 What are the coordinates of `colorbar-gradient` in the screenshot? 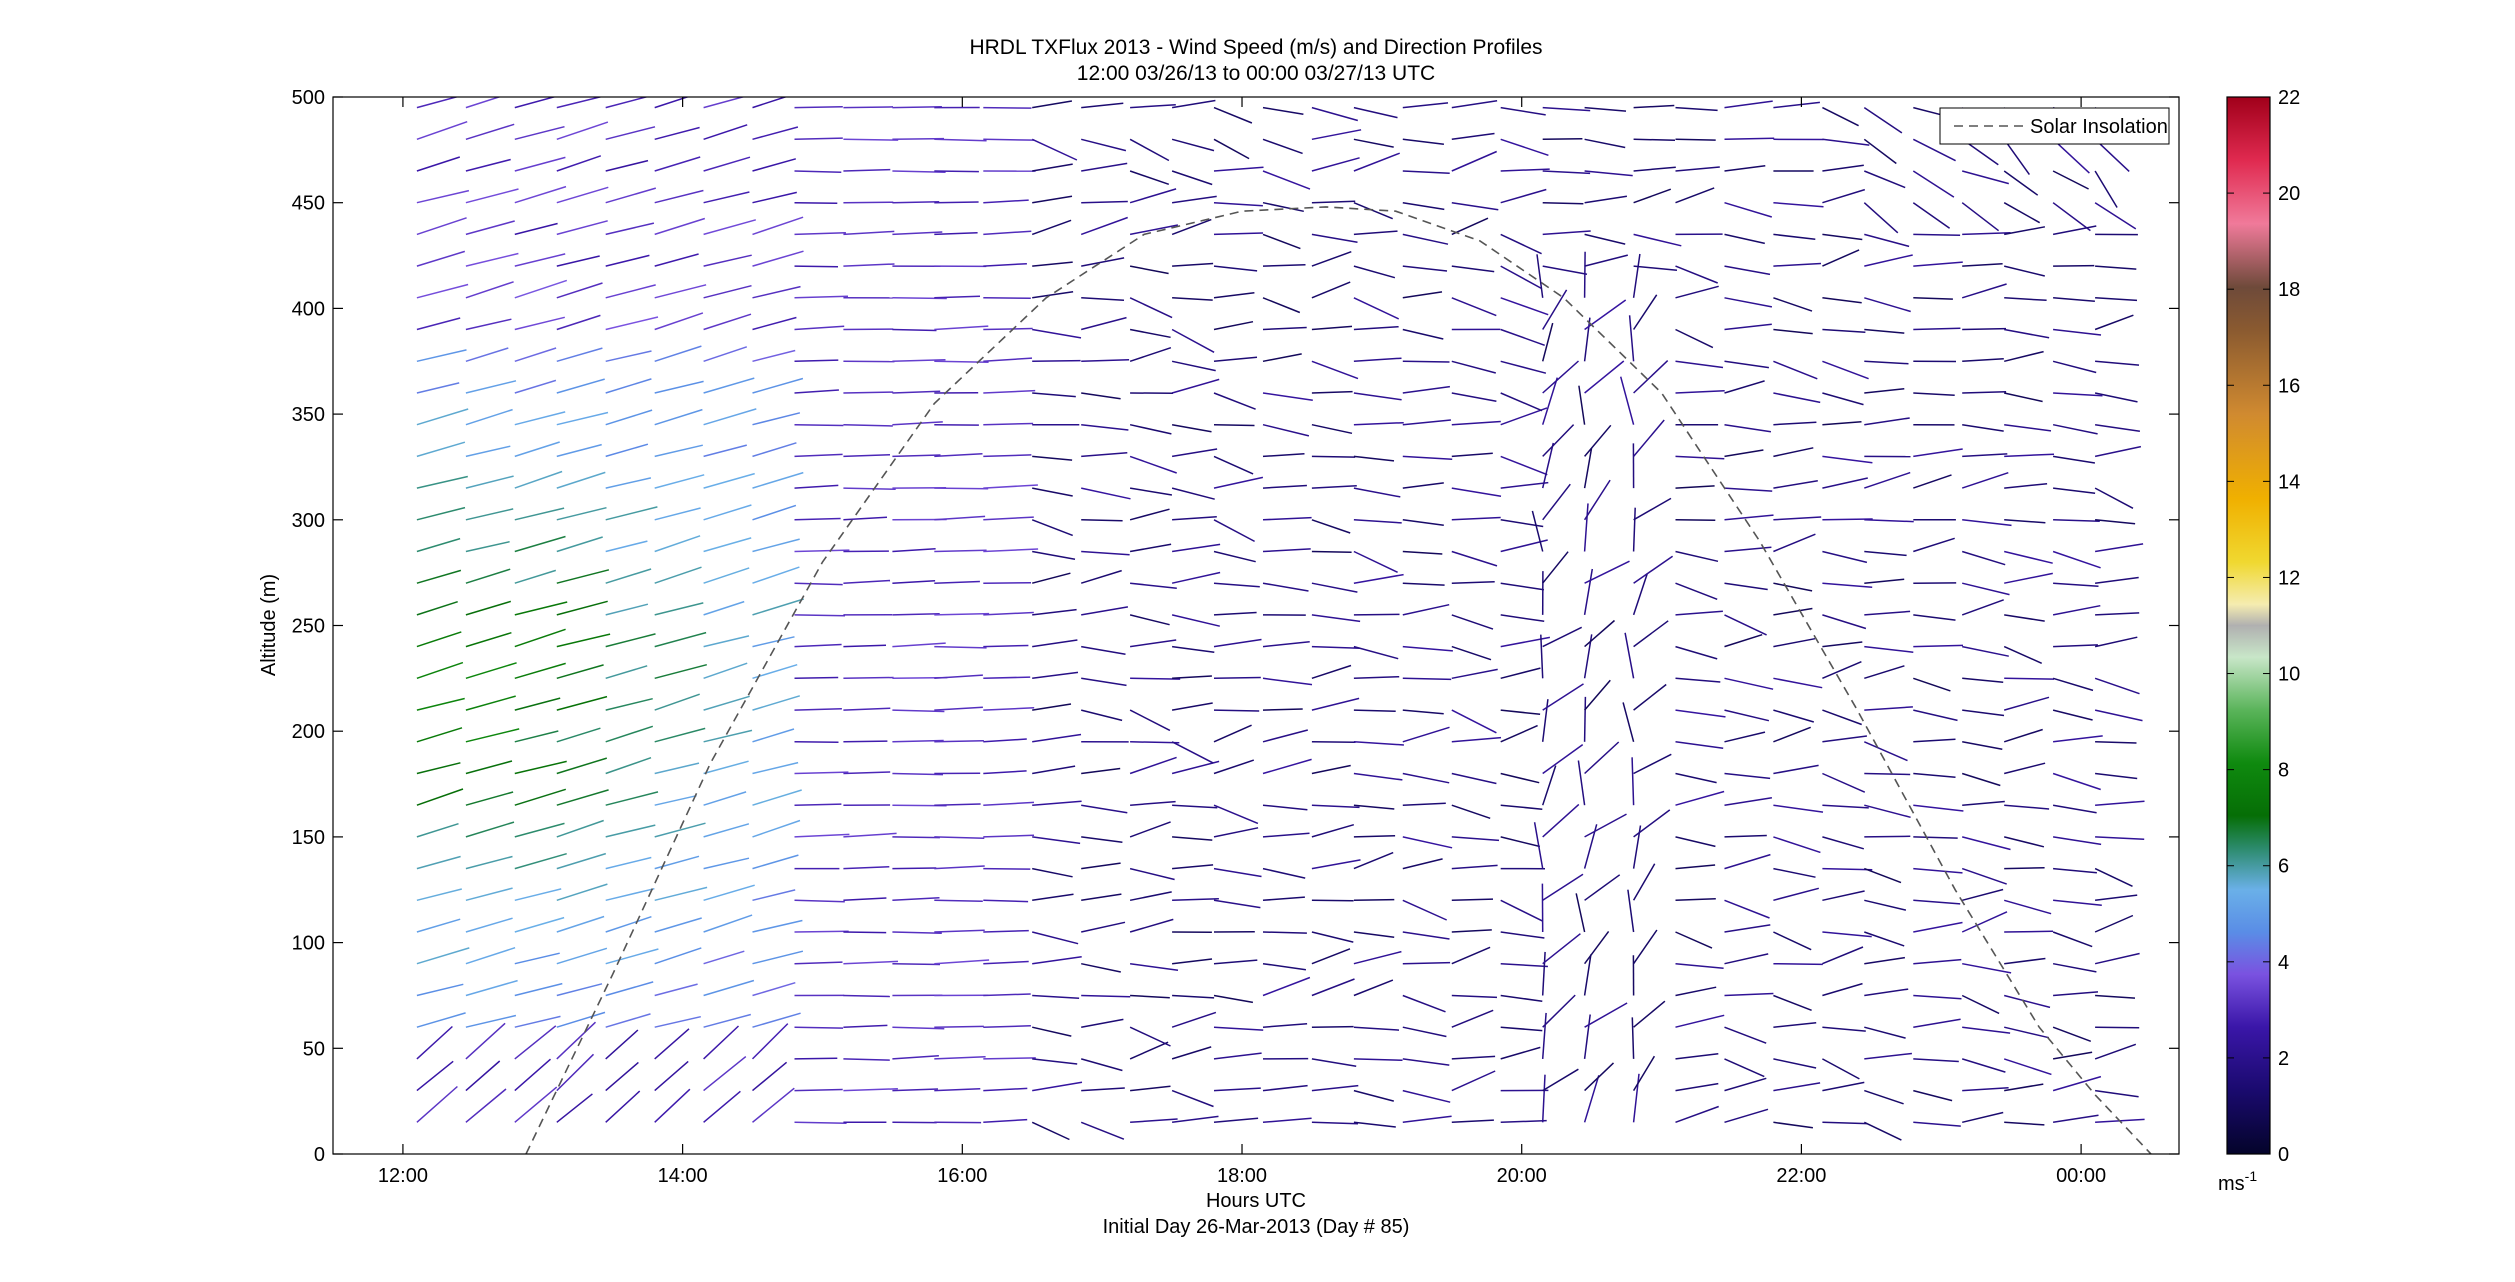 It's located at (2248, 625).